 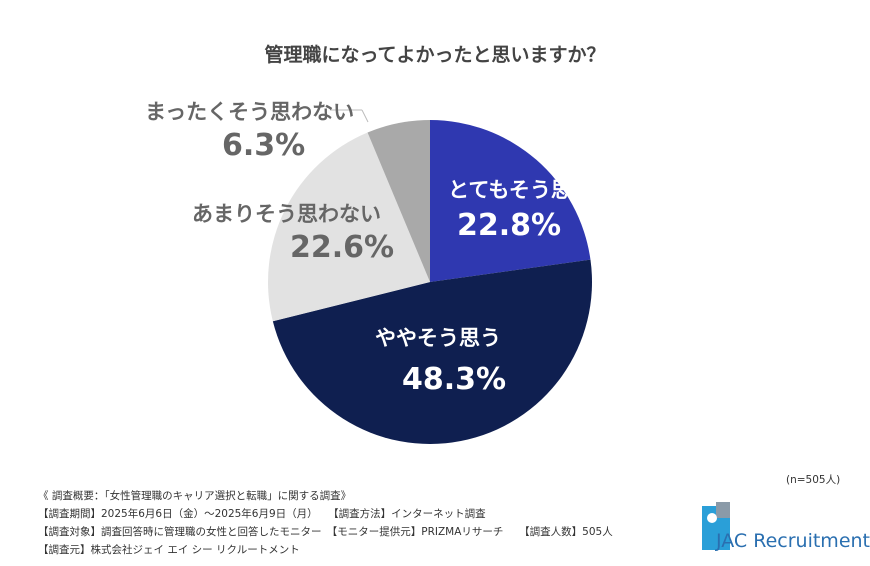 What do you see at coordinates (509, 225) in the screenshot?
I see `slice-value-strongly-agree: 22.8%` at bounding box center [509, 225].